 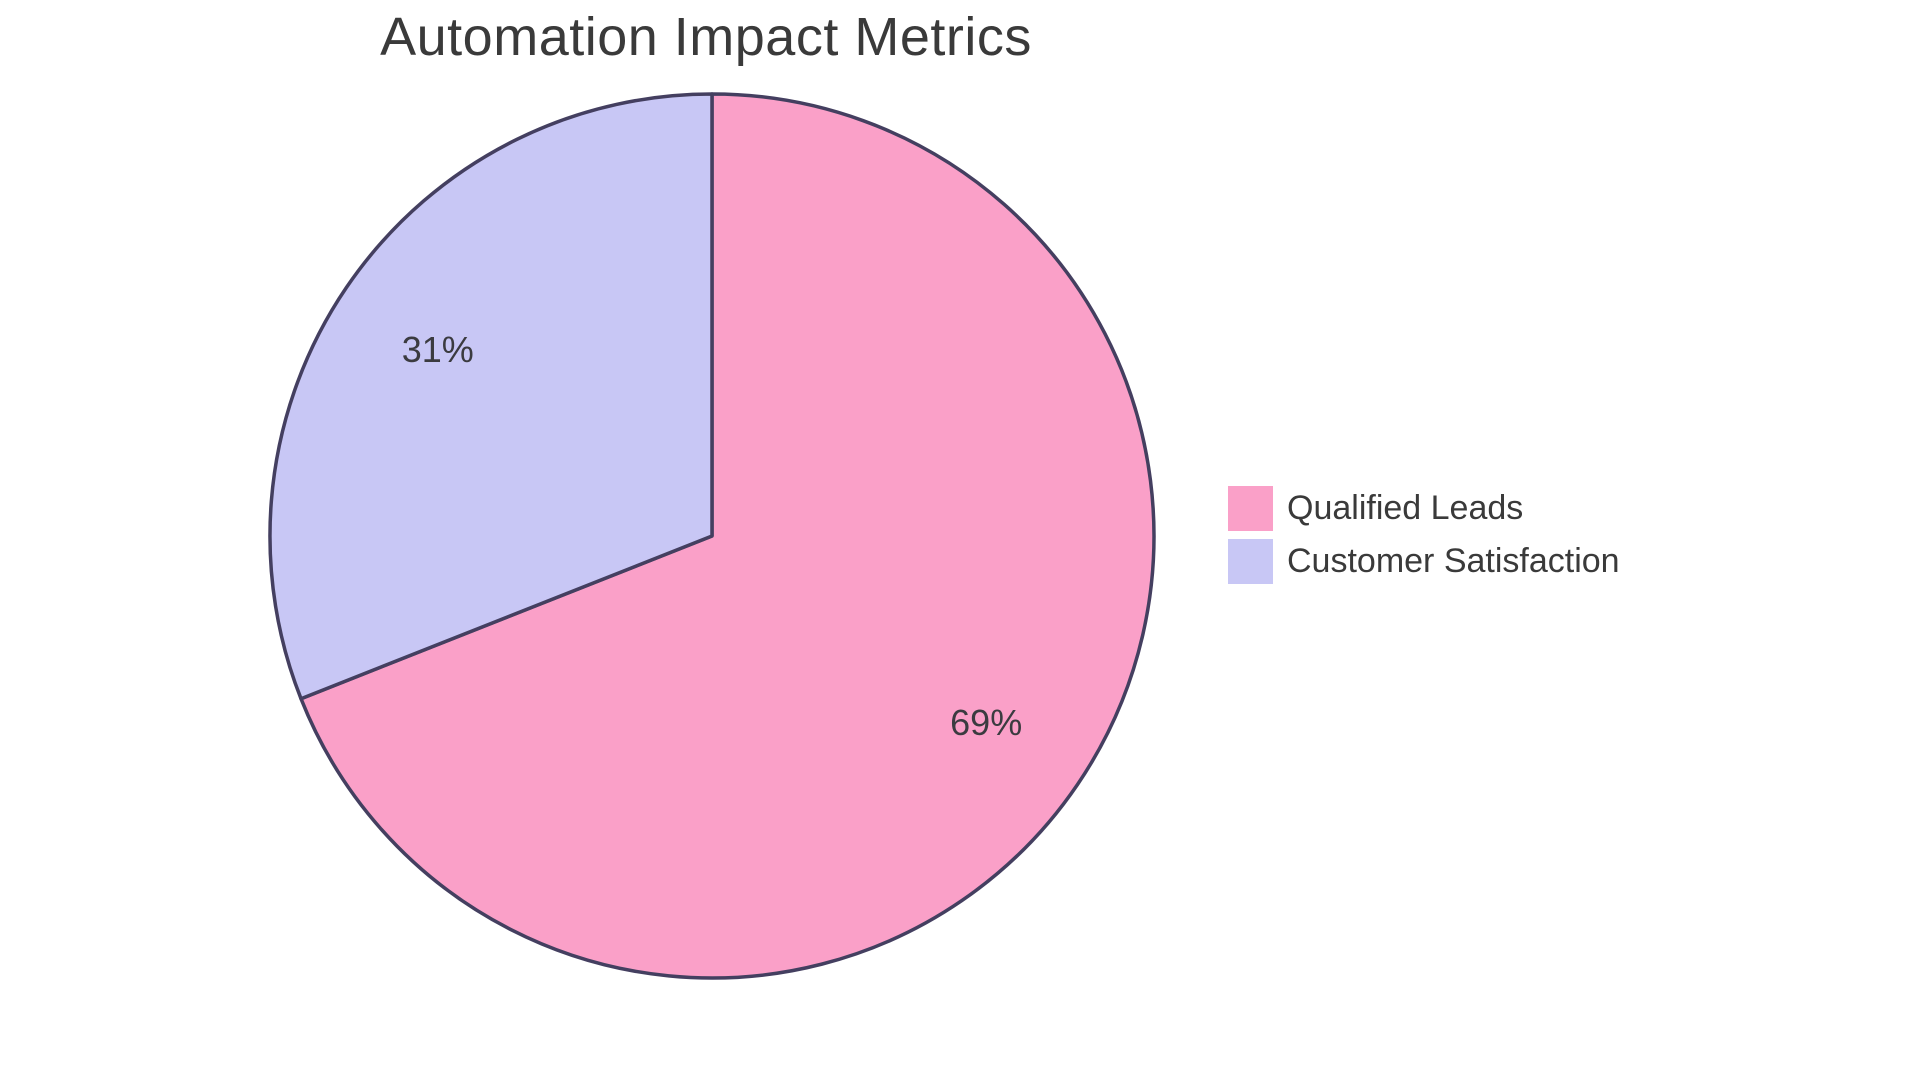 I want to click on legend-item-customer-satisfaction: Customer Satisfaction, so click(x=1424, y=561).